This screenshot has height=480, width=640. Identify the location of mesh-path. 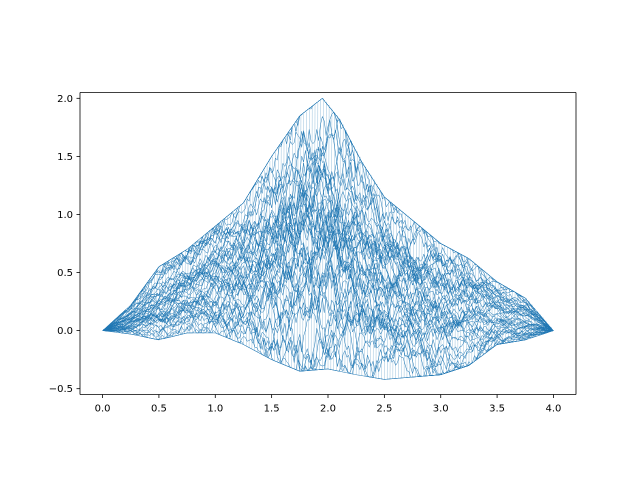
(328, 306).